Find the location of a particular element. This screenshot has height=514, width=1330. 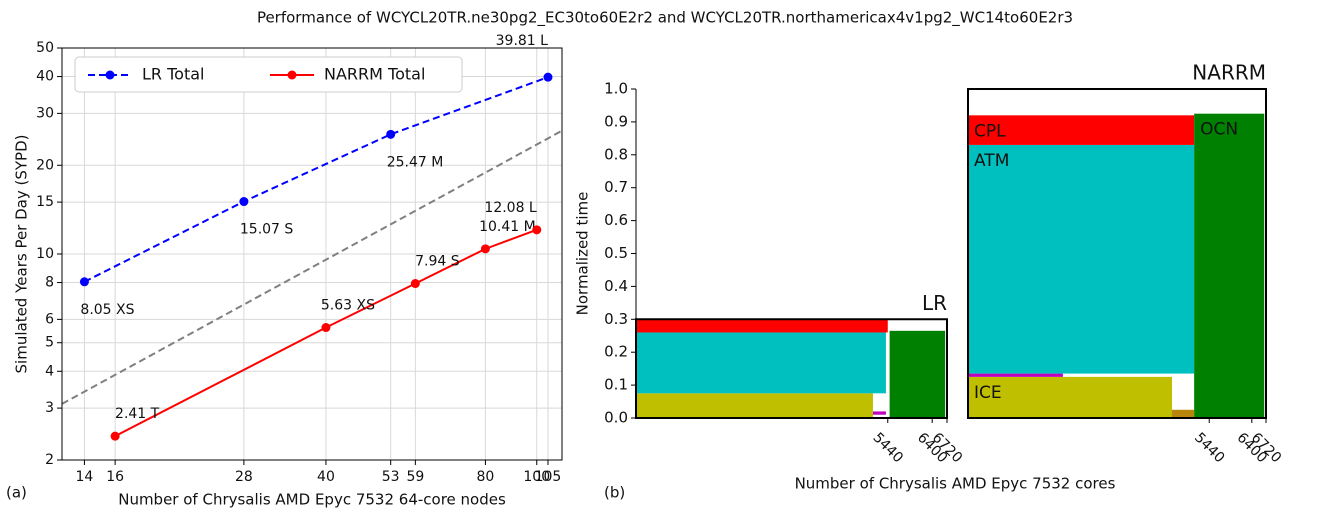

y-axis-label: Normalized time is located at coordinates (583, 254).